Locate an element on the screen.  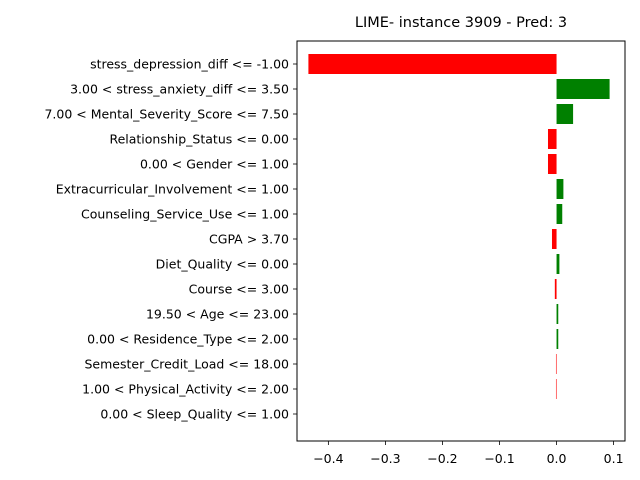
y-tick-label-3: Relationship_Status <= 0.00 is located at coordinates (199, 139).